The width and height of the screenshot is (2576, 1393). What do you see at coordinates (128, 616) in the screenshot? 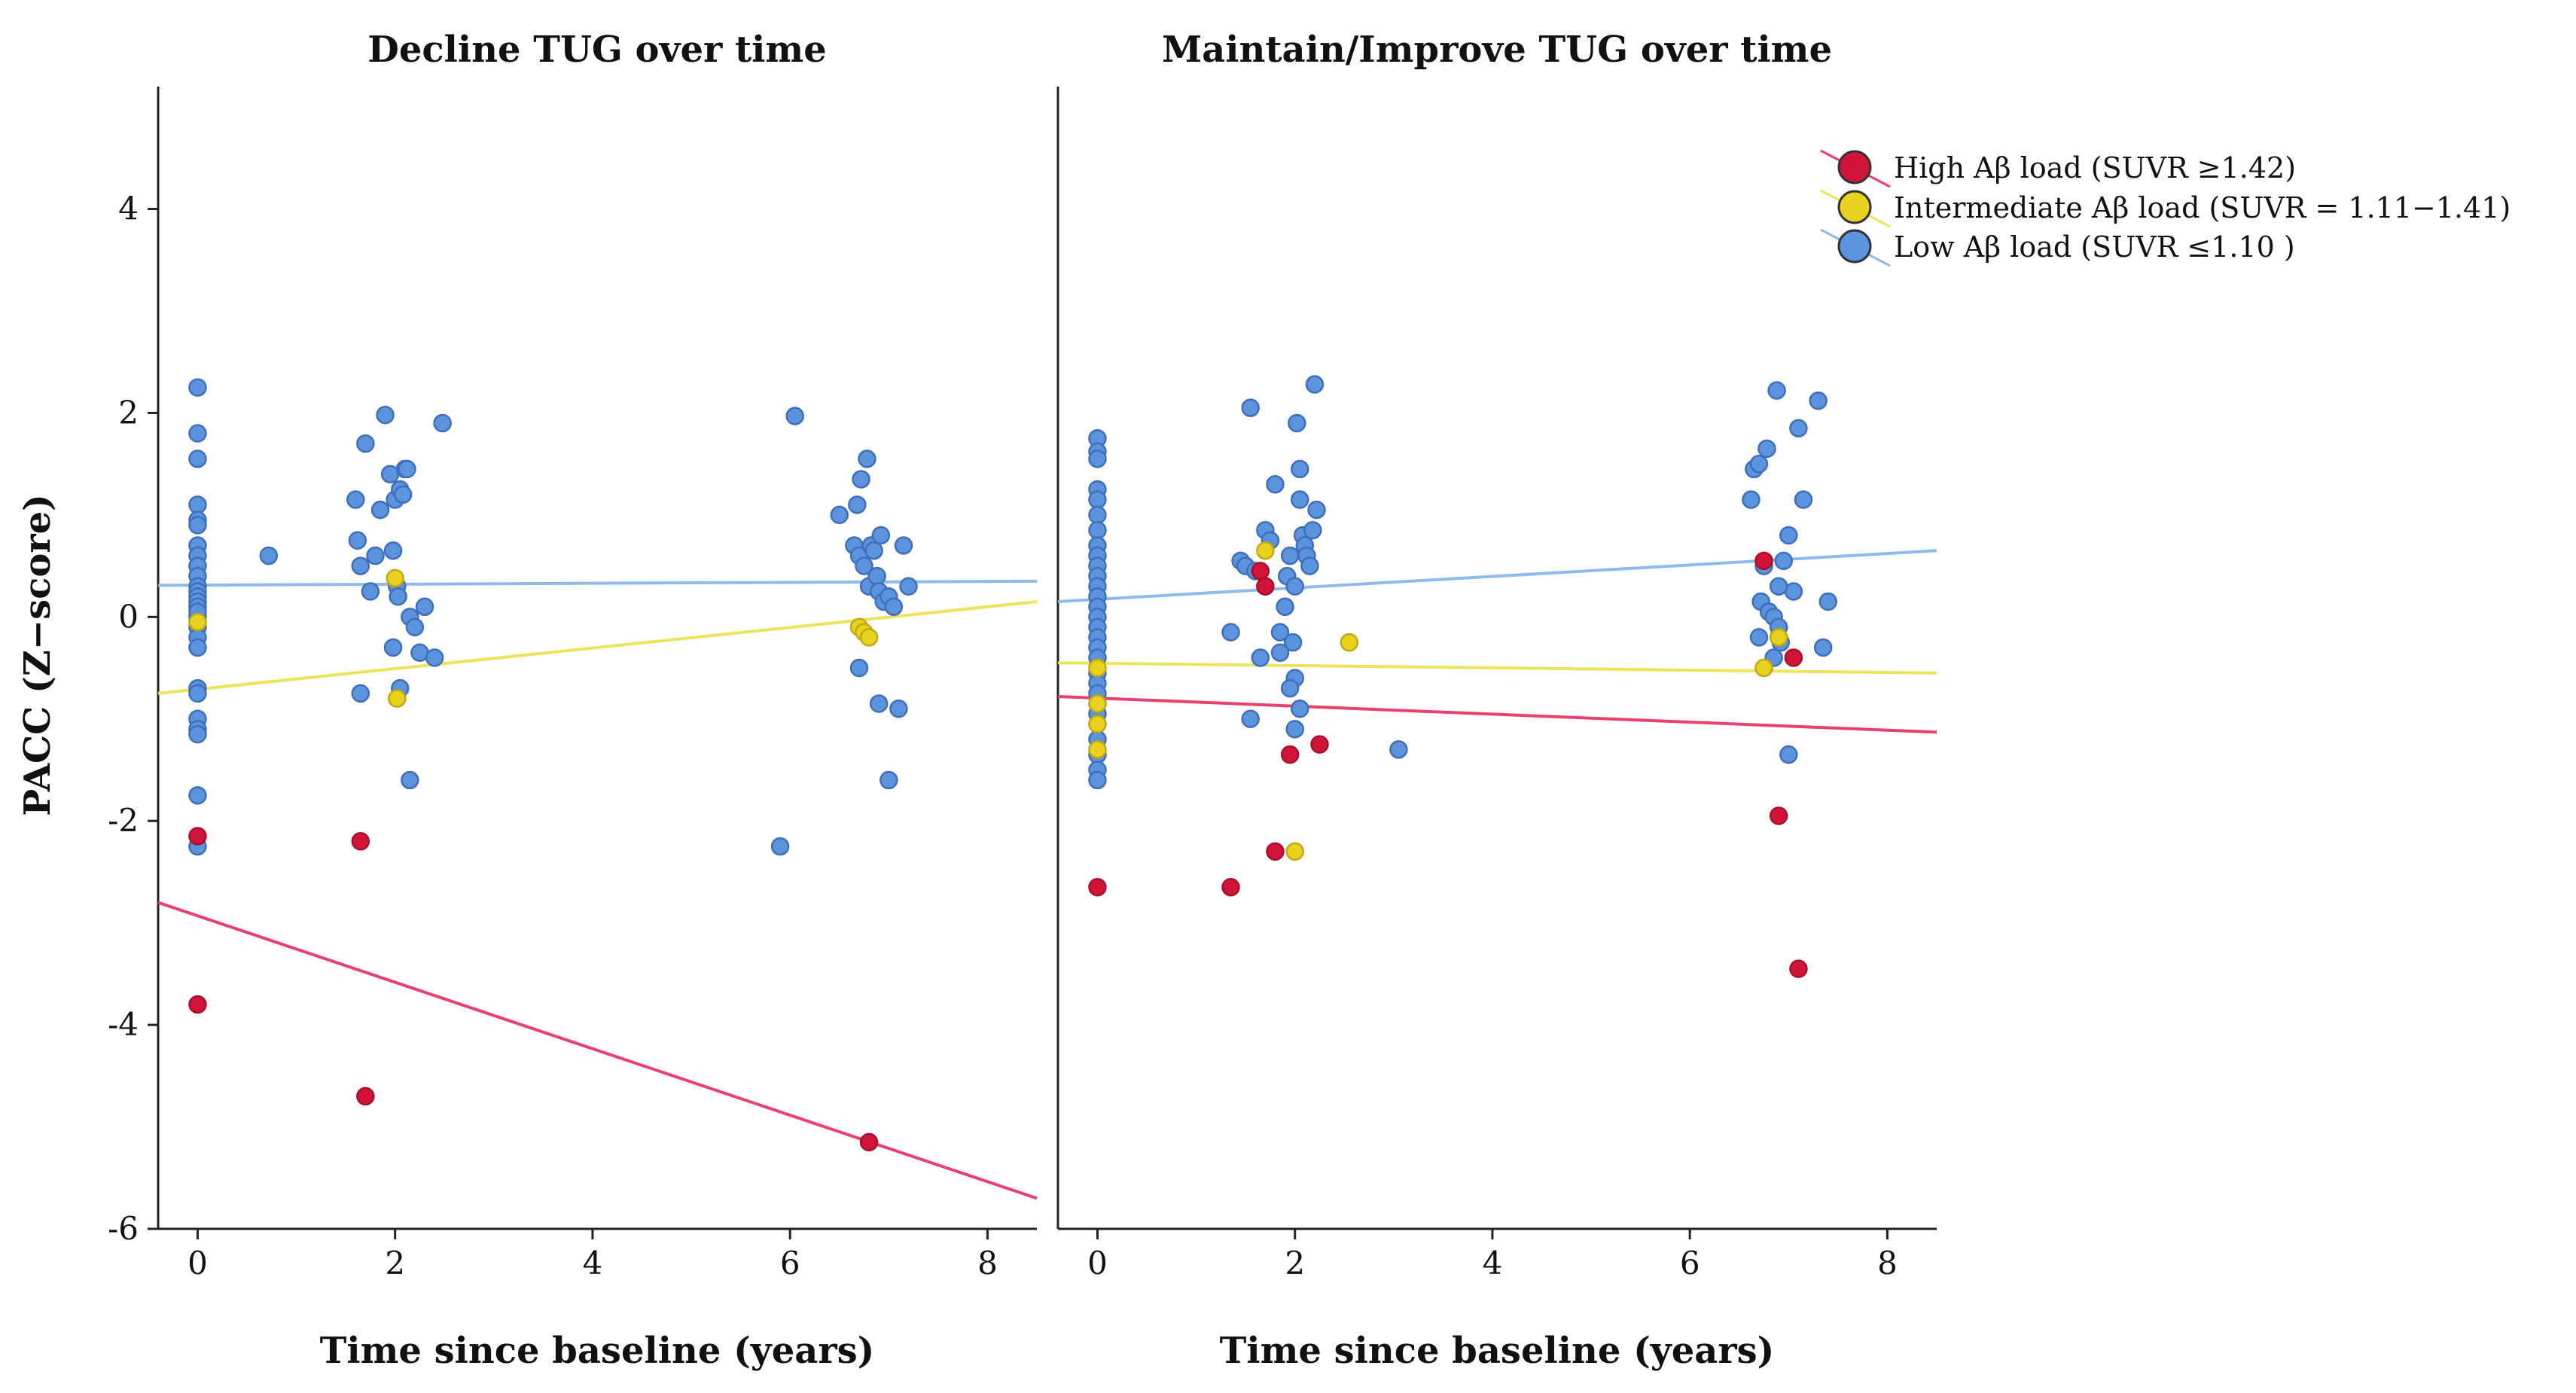
I see `y-tick-label: 0` at bounding box center [128, 616].